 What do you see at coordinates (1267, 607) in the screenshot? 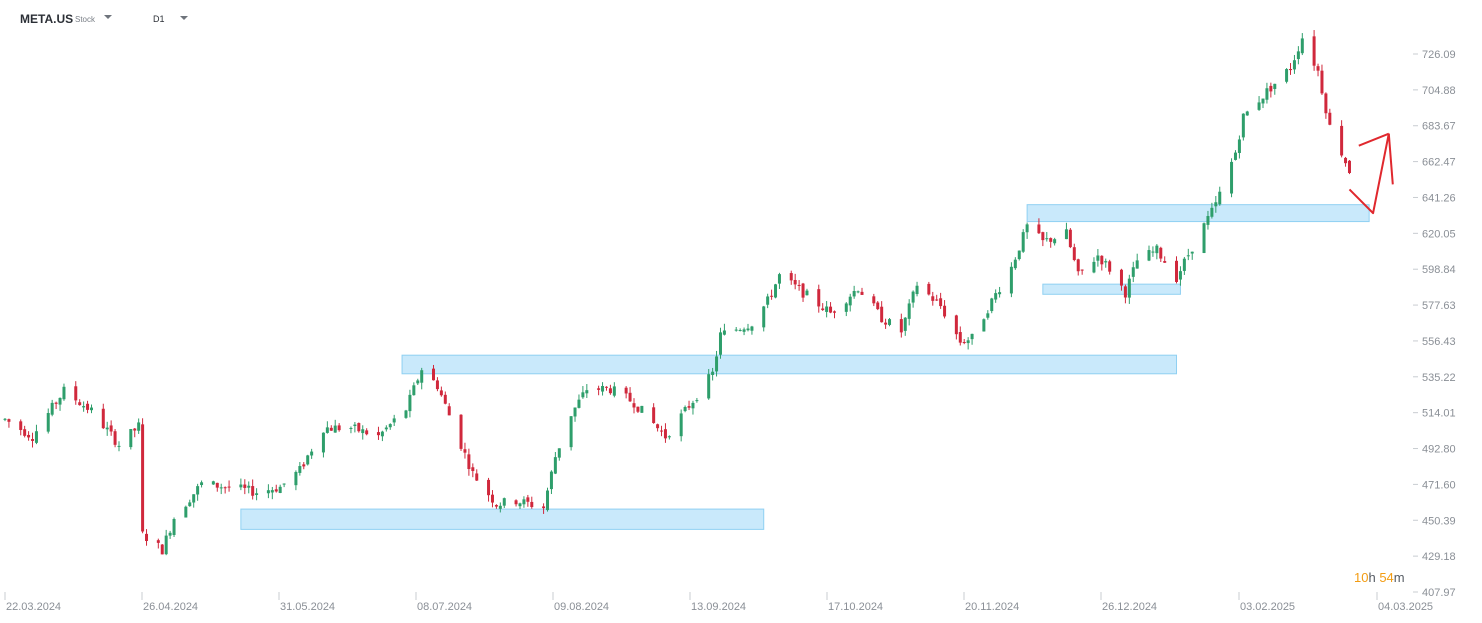
I see `x-tick-label: 03.02.2025` at bounding box center [1267, 607].